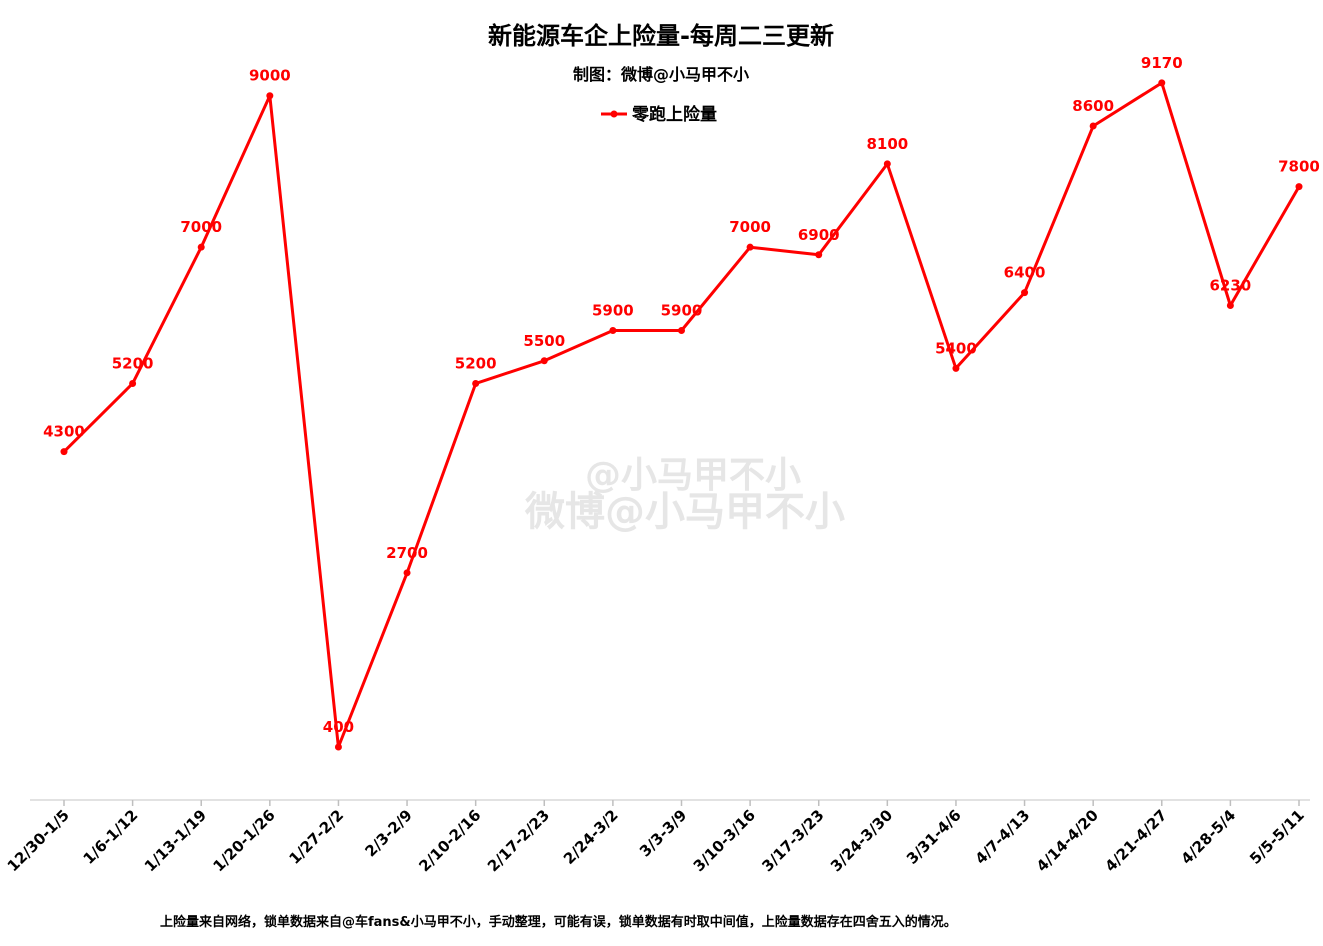  Describe the element at coordinates (338, 727) in the screenshot. I see `data-label: 400` at that location.